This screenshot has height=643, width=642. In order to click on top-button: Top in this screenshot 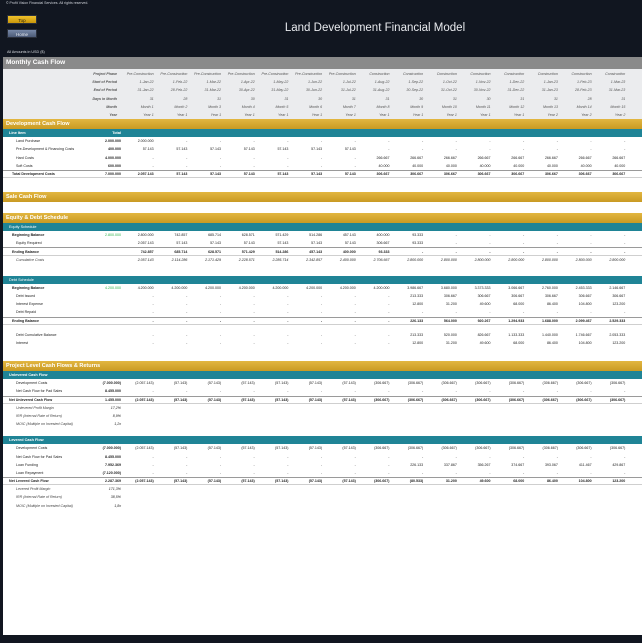, I will do `click(22, 19)`.